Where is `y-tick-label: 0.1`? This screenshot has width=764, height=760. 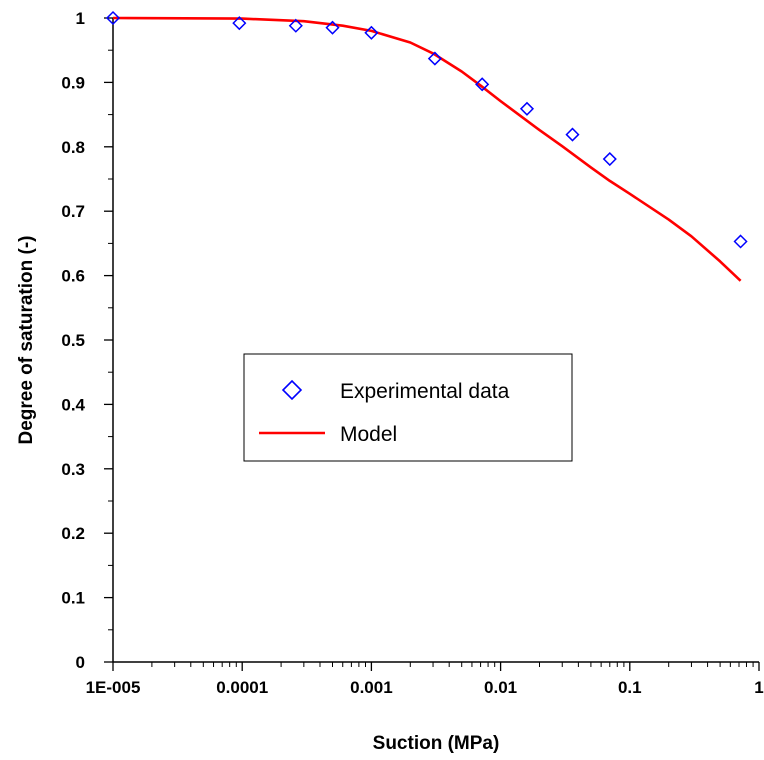 y-tick-label: 0.1 is located at coordinates (73, 598).